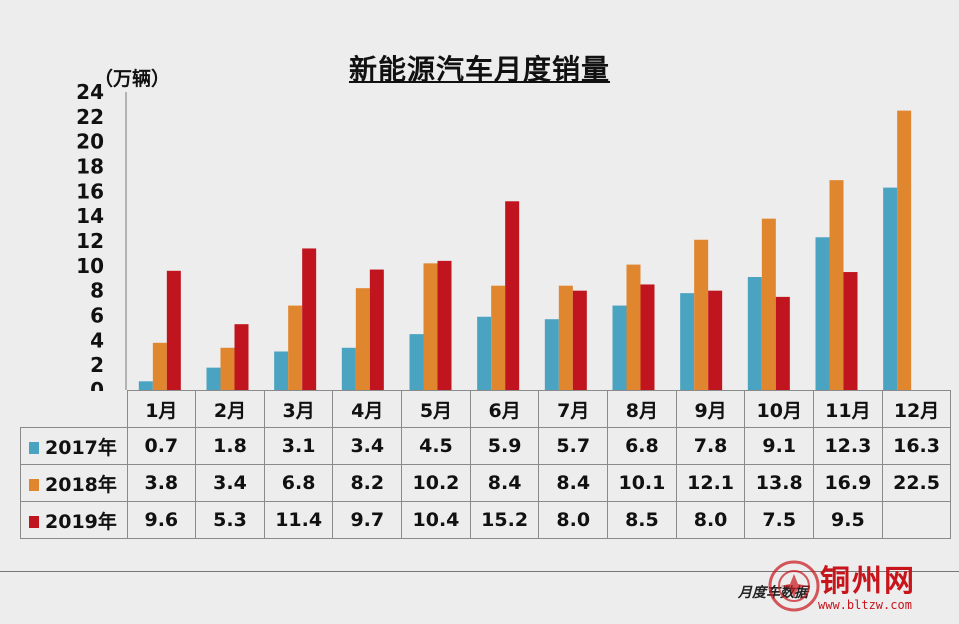 The height and width of the screenshot is (624, 959). What do you see at coordinates (444, 325) in the screenshot?
I see `bar-2019年-5月` at bounding box center [444, 325].